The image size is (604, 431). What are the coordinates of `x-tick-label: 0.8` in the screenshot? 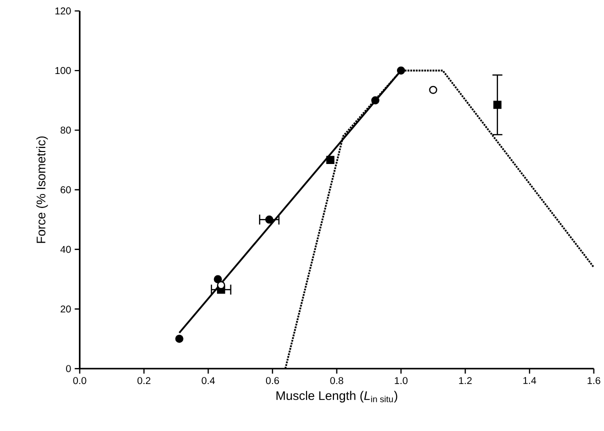 It's located at (337, 380).